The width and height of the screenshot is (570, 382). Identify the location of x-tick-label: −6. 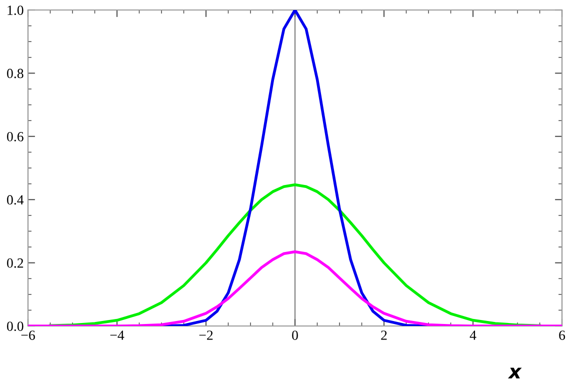
(28, 335).